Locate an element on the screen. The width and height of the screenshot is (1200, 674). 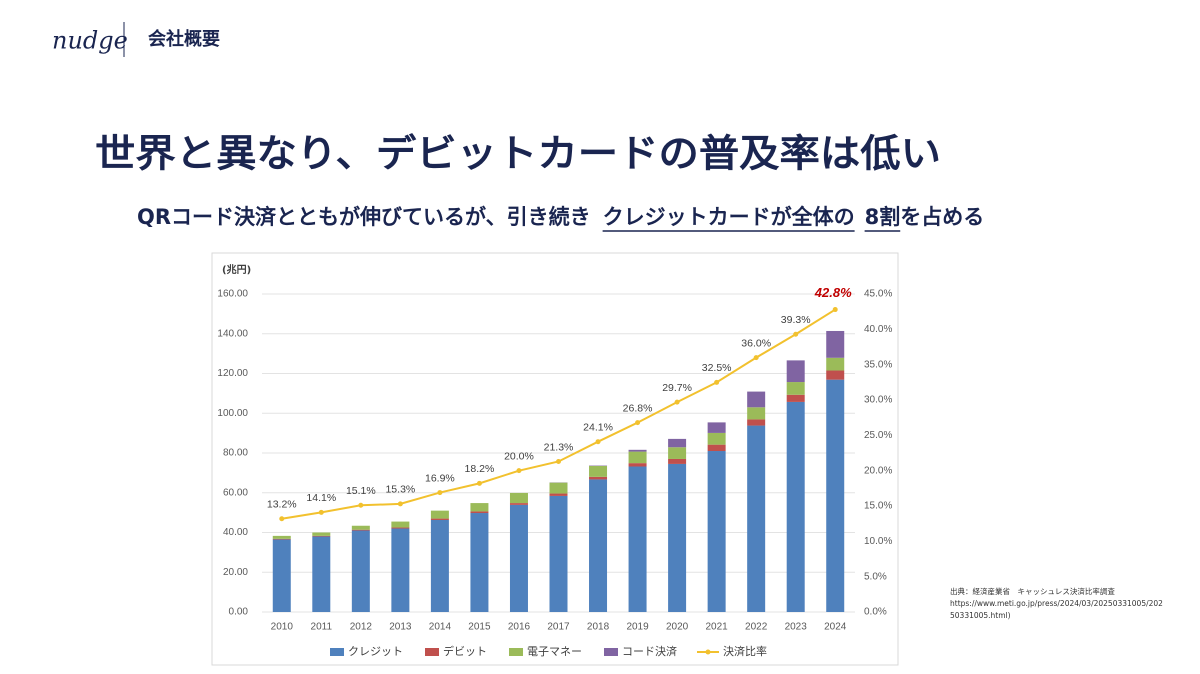
subtitle-part: 8割 is located at coordinates (883, 217).